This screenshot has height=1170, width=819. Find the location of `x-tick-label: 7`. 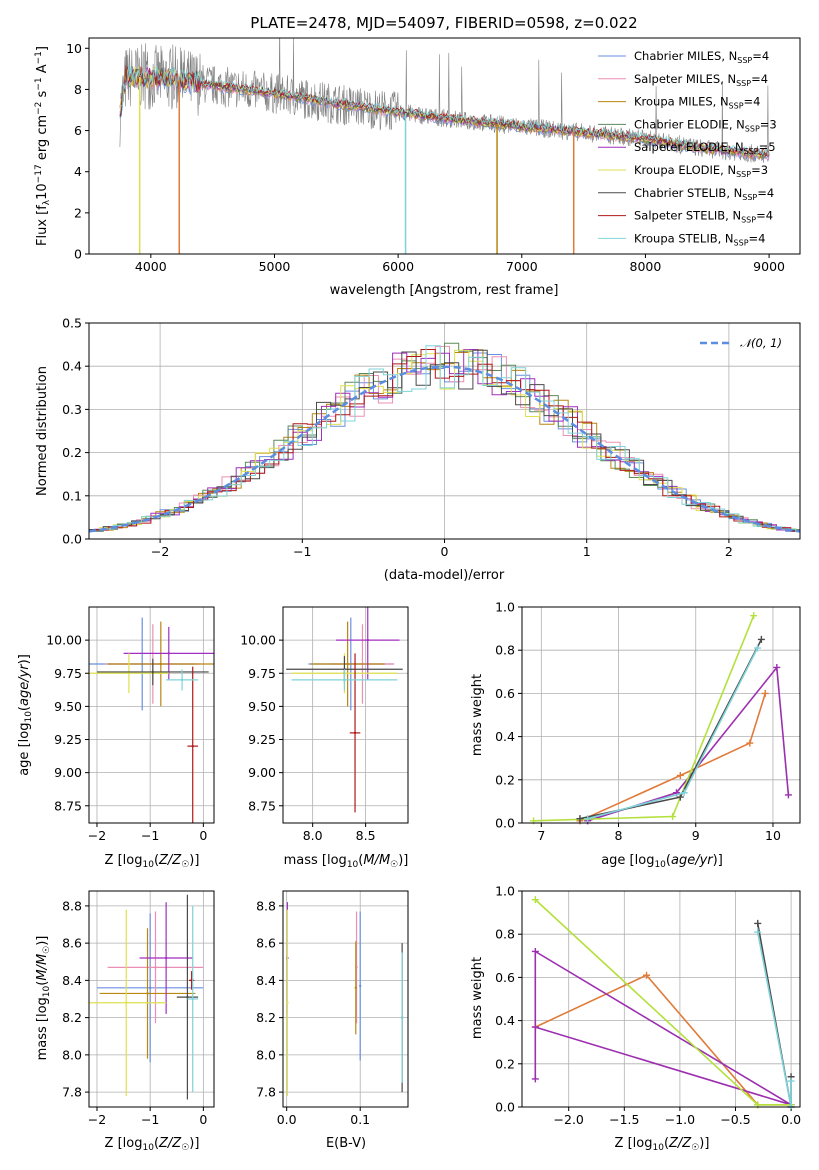

x-tick-label: 7 is located at coordinates (541, 835).